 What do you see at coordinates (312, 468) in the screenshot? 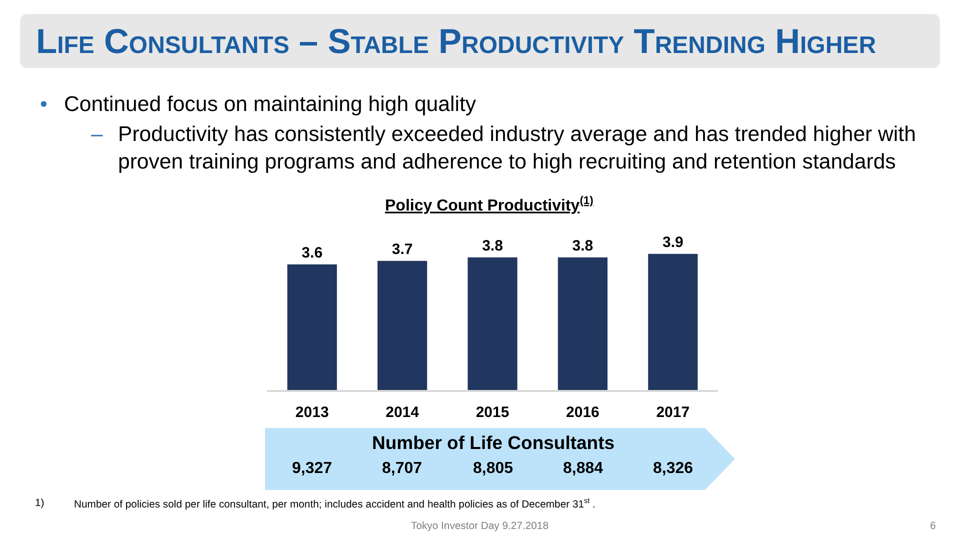
I see `text: 9,327` at bounding box center [312, 468].